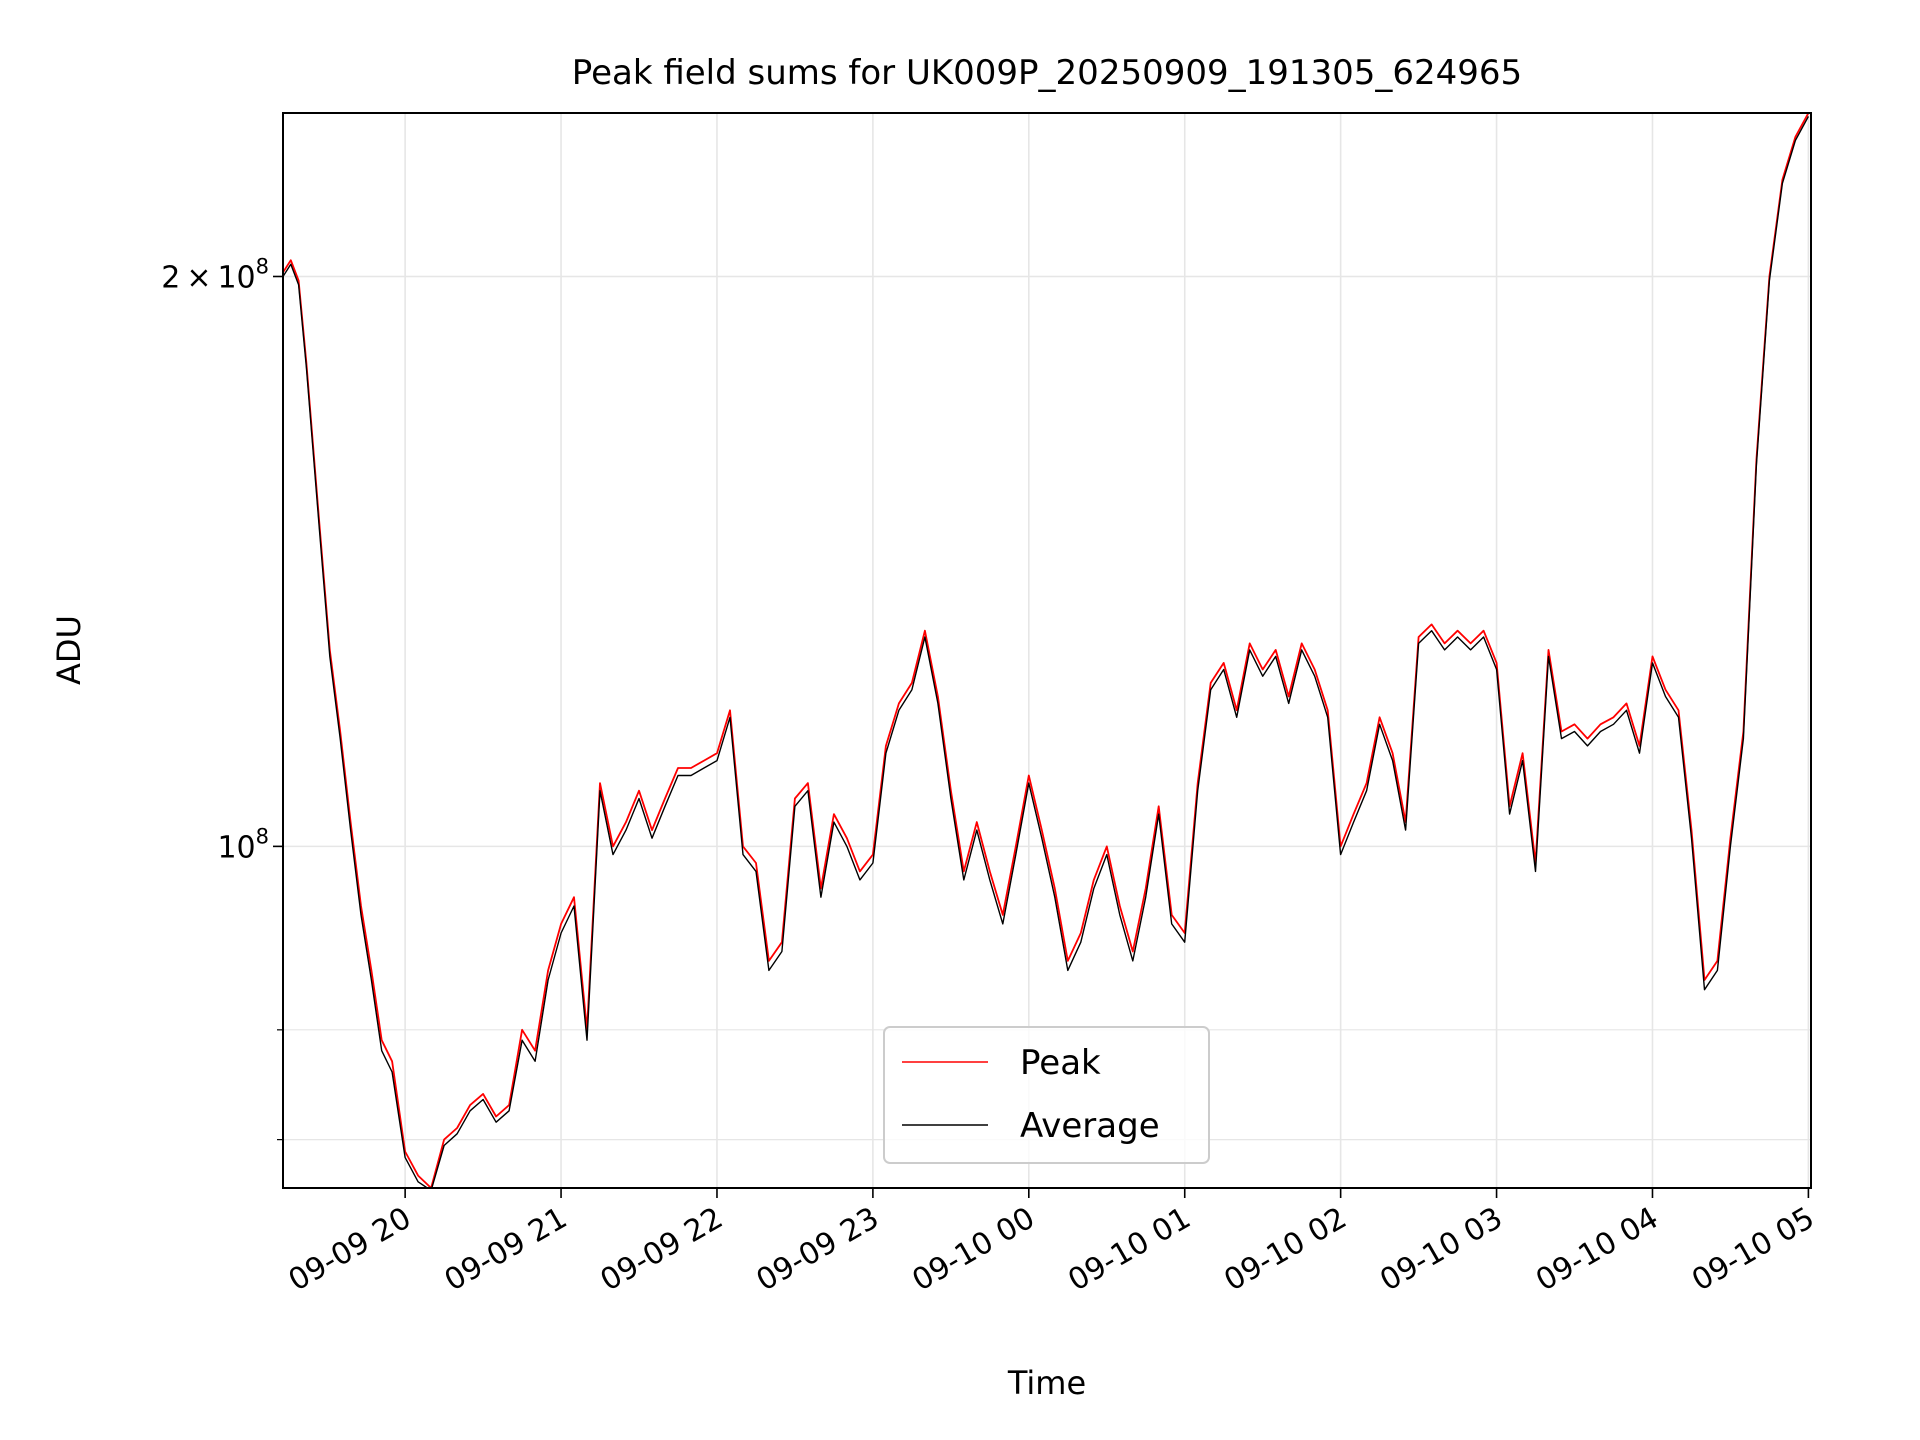  I want to click on x-axis-label: Time, so click(1046, 1383).